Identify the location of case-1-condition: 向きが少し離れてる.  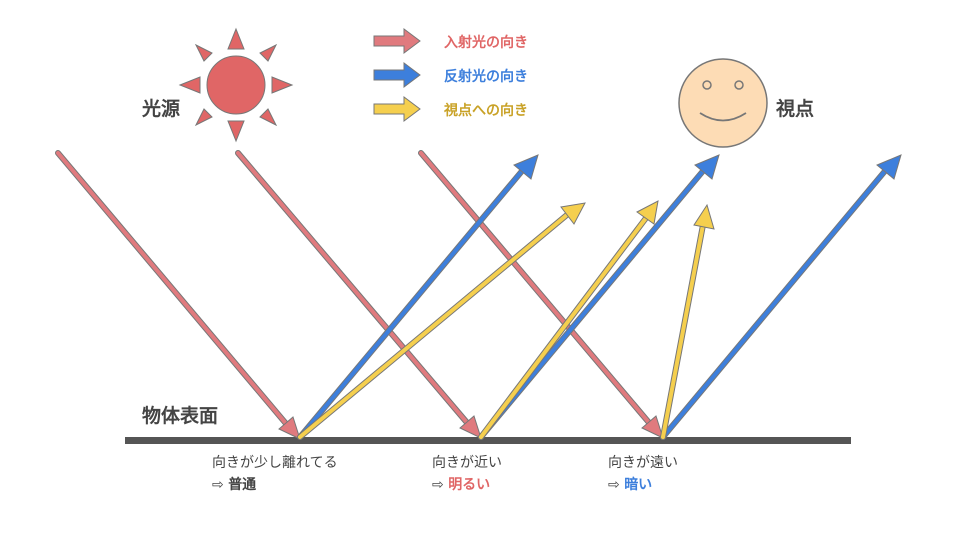
(275, 463).